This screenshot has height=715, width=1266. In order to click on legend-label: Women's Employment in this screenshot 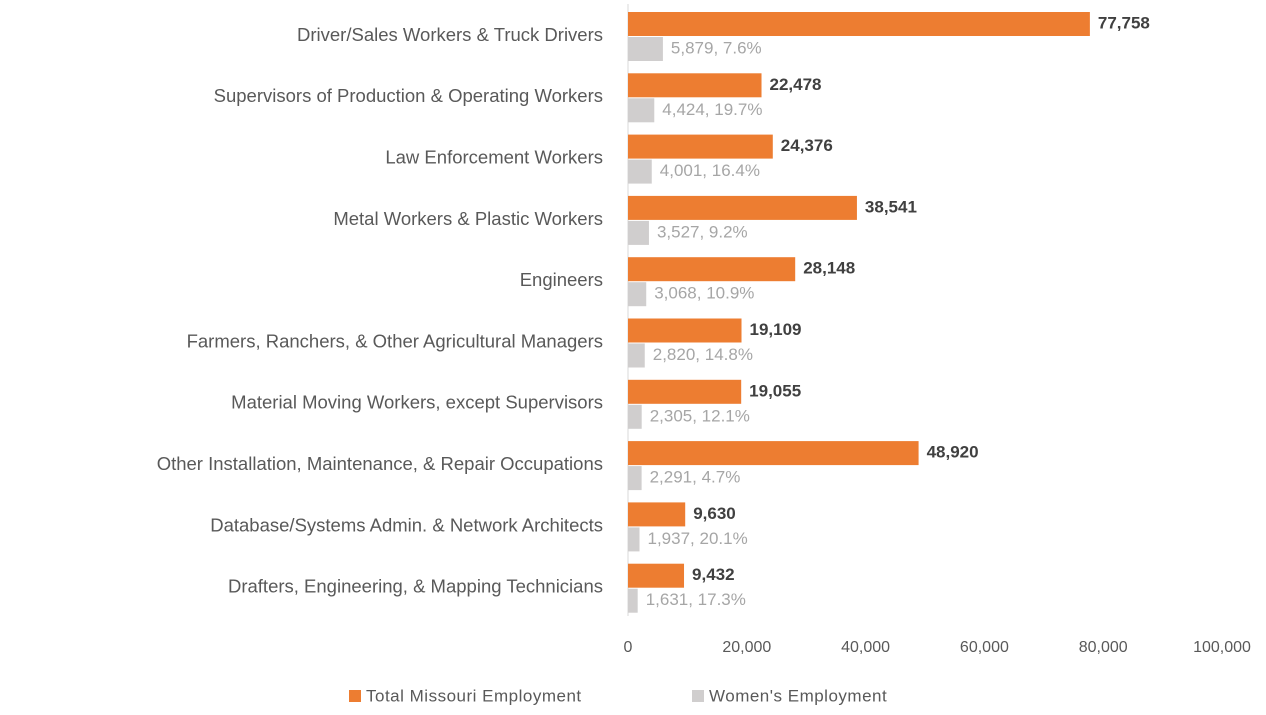, I will do `click(798, 695)`.